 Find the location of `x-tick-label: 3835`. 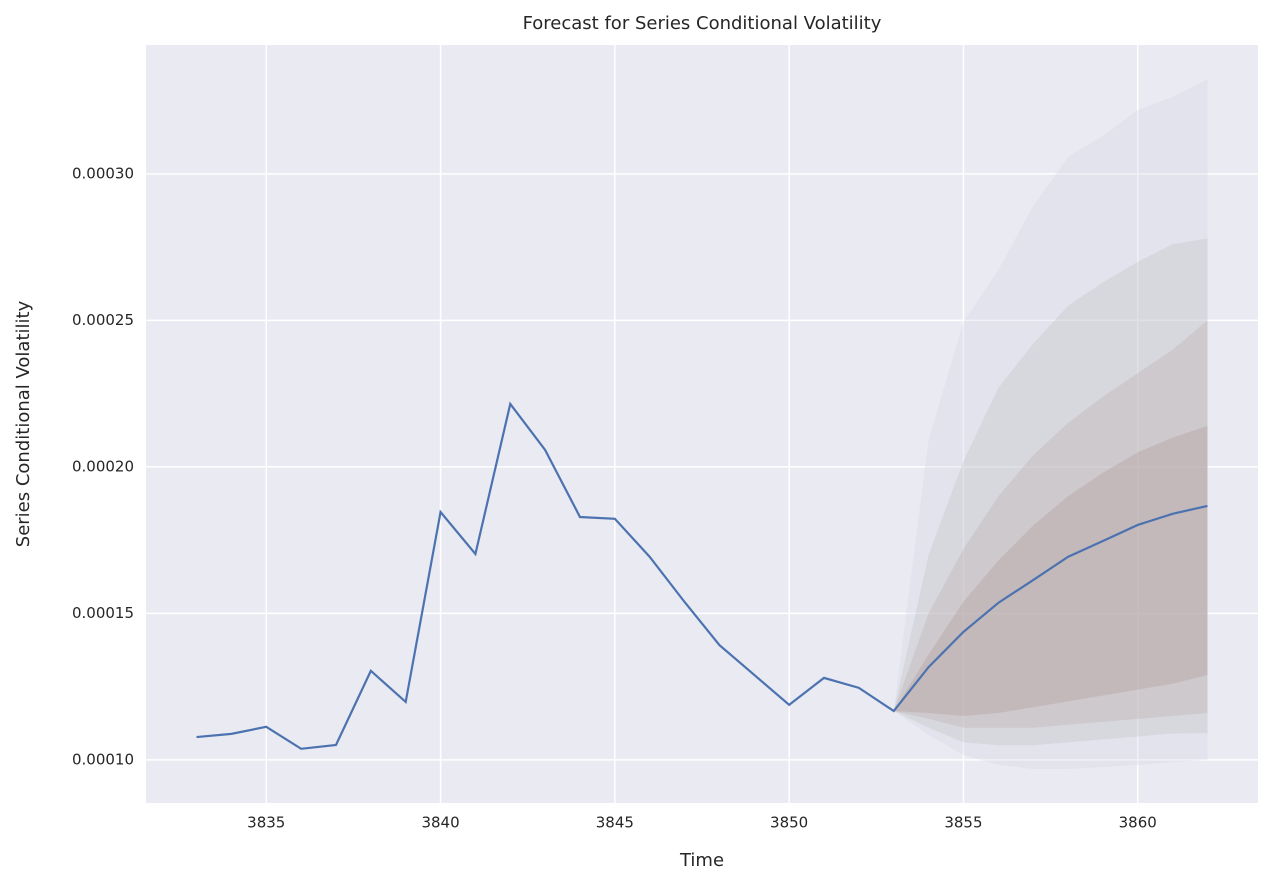

x-tick-label: 3835 is located at coordinates (266, 823).